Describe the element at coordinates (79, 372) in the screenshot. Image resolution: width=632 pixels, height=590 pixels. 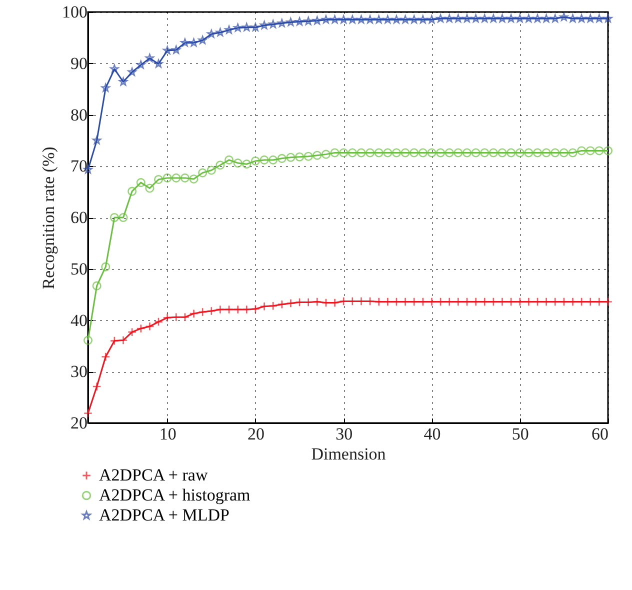
I see `y-tick-label: 30` at that location.